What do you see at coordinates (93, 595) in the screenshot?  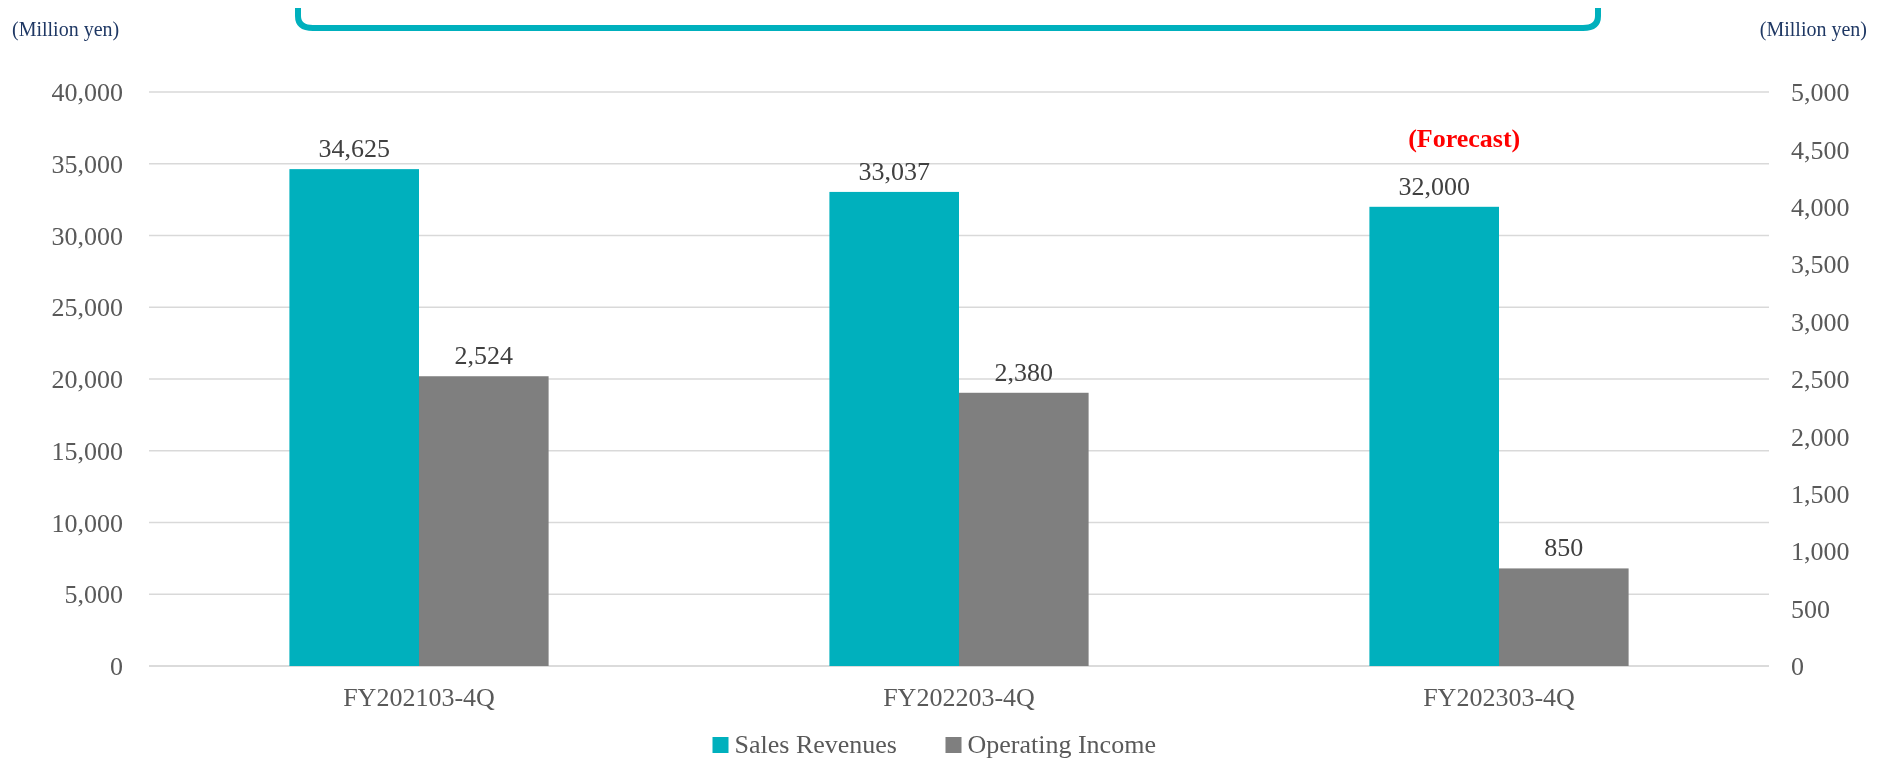 I see `y-tick-label: 5,000` at bounding box center [93, 595].